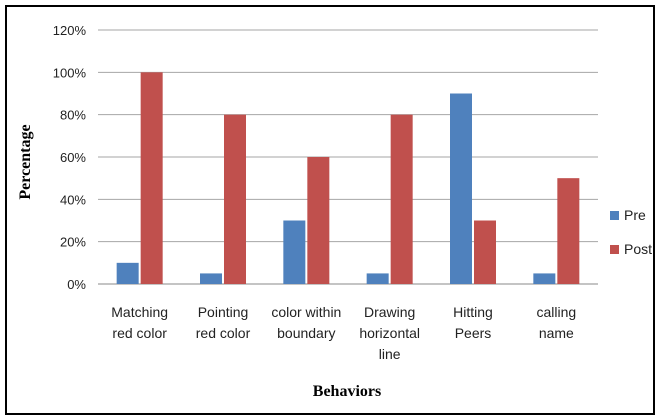 The width and height of the screenshot is (662, 415). I want to click on x-tick-label: Drawing, so click(389, 312).